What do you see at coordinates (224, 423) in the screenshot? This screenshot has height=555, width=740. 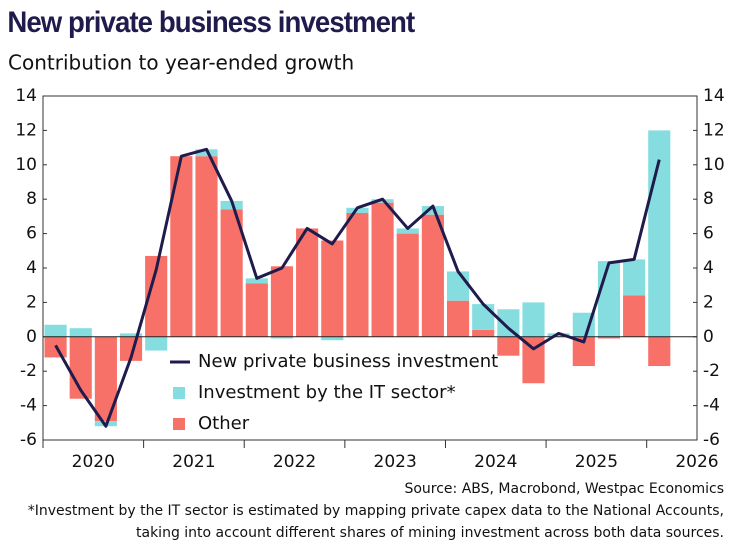 I see `legend-label: Other` at bounding box center [224, 423].